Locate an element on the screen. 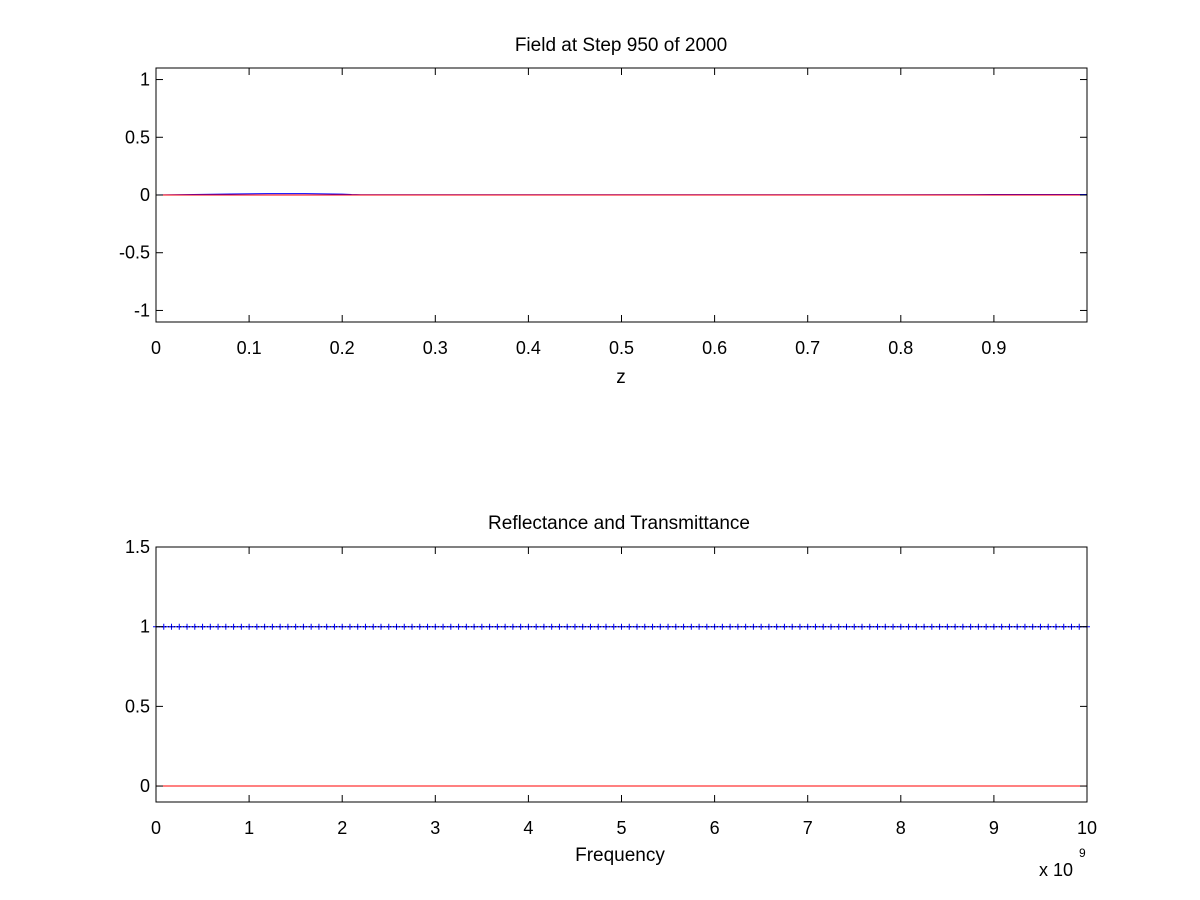 The height and width of the screenshot is (900, 1200). x-multiplier-exponent: 9 is located at coordinates (1082, 853).